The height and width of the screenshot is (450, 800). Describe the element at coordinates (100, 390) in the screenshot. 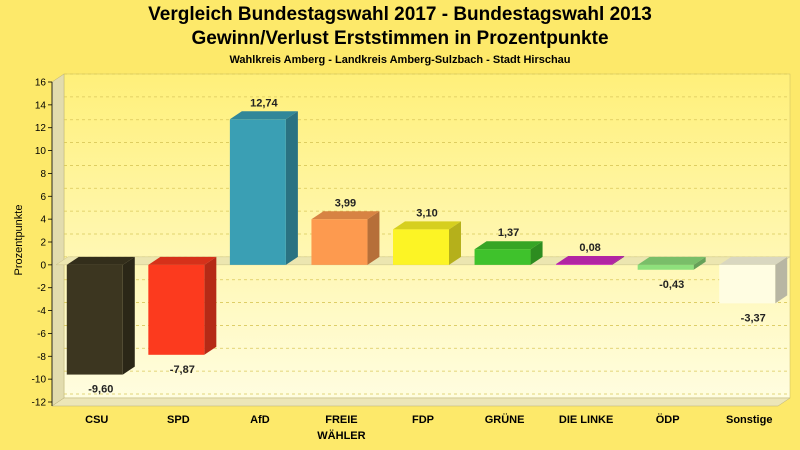

I see `data-label: -9,60` at that location.